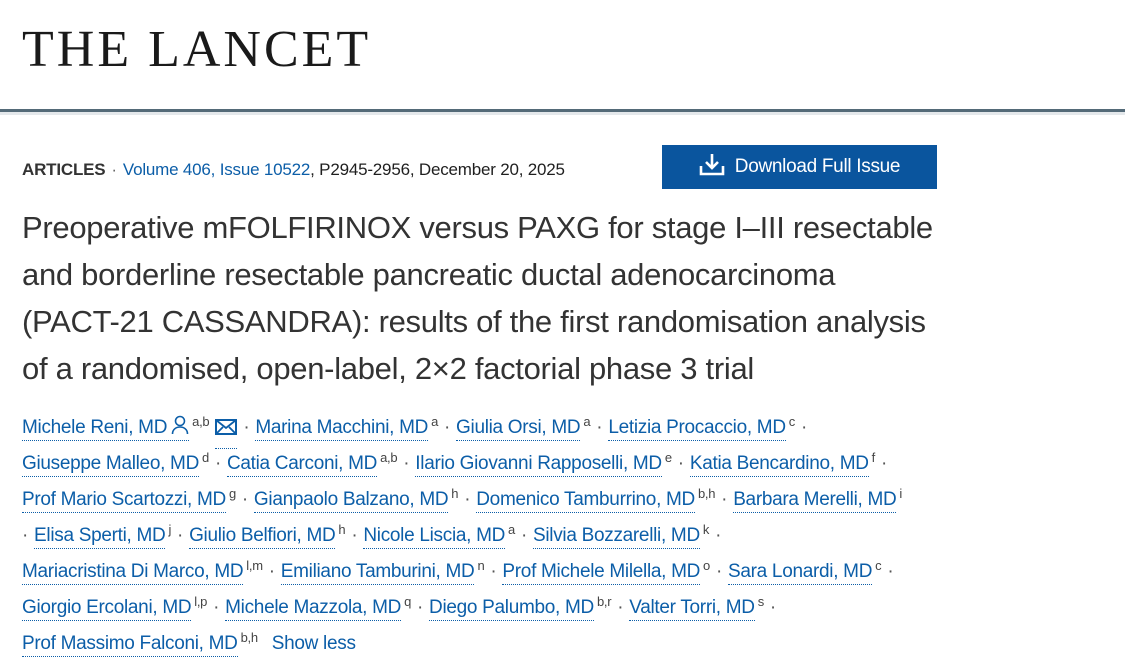 This screenshot has height=662, width=1125. Describe the element at coordinates (226, 430) in the screenshot. I see `email-icon` at that location.